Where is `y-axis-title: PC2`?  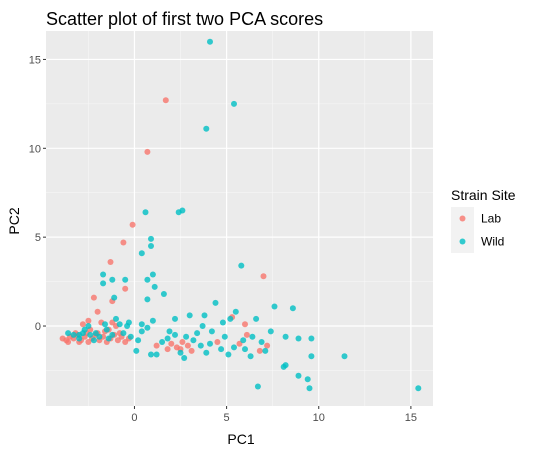
y-axis-title: PC2 is located at coordinates (14, 220).